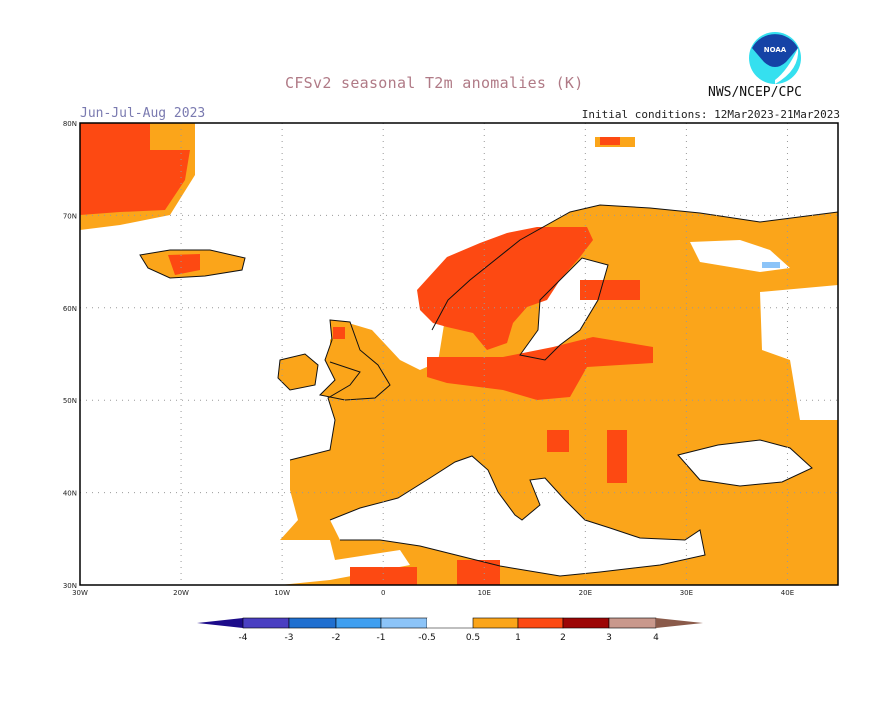  What do you see at coordinates (70, 494) in the screenshot?
I see `y-tick-label: 40N` at bounding box center [70, 494].